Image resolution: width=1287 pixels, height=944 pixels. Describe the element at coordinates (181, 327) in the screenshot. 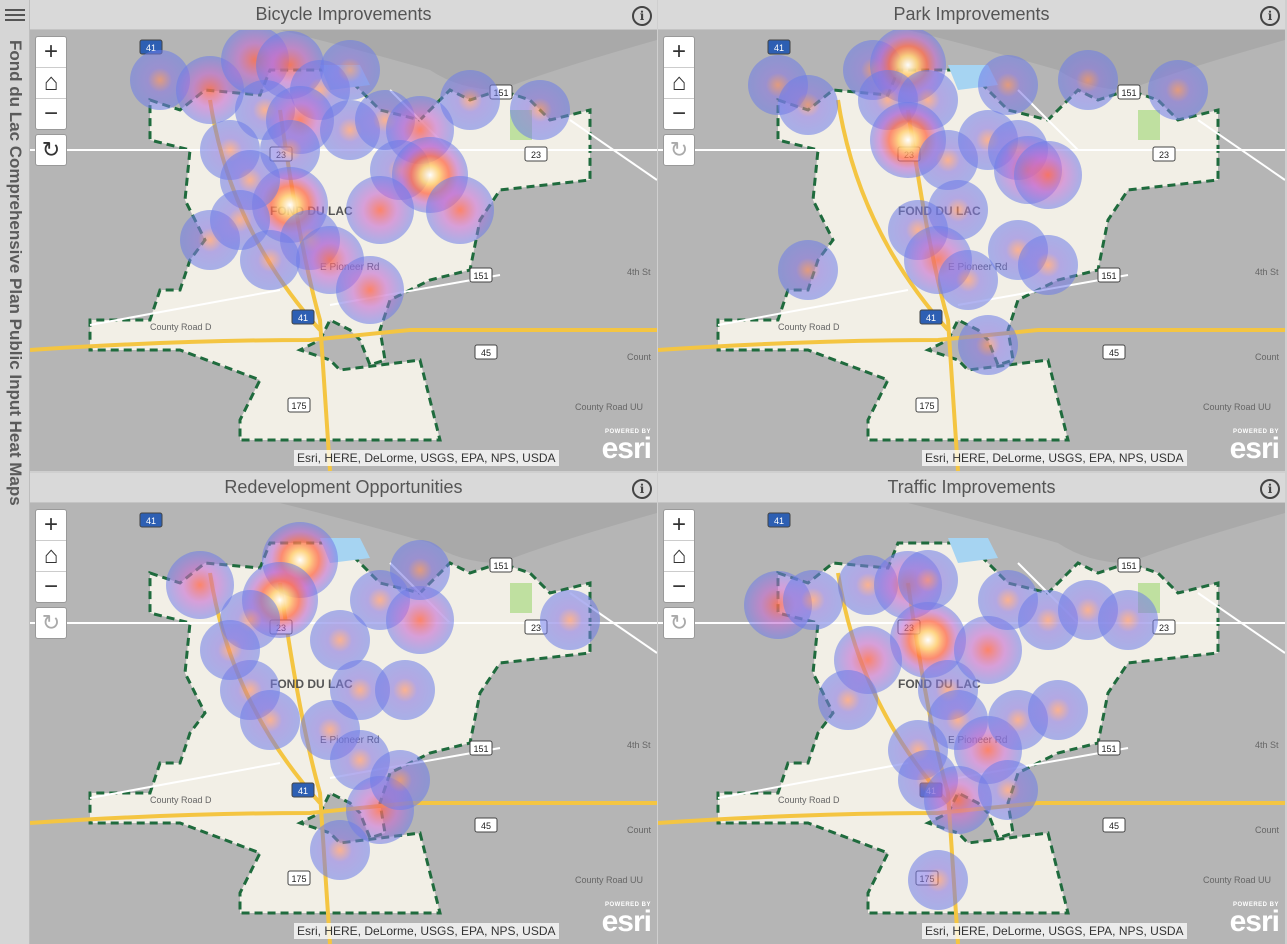

I see `road-label: County Road D` at that location.